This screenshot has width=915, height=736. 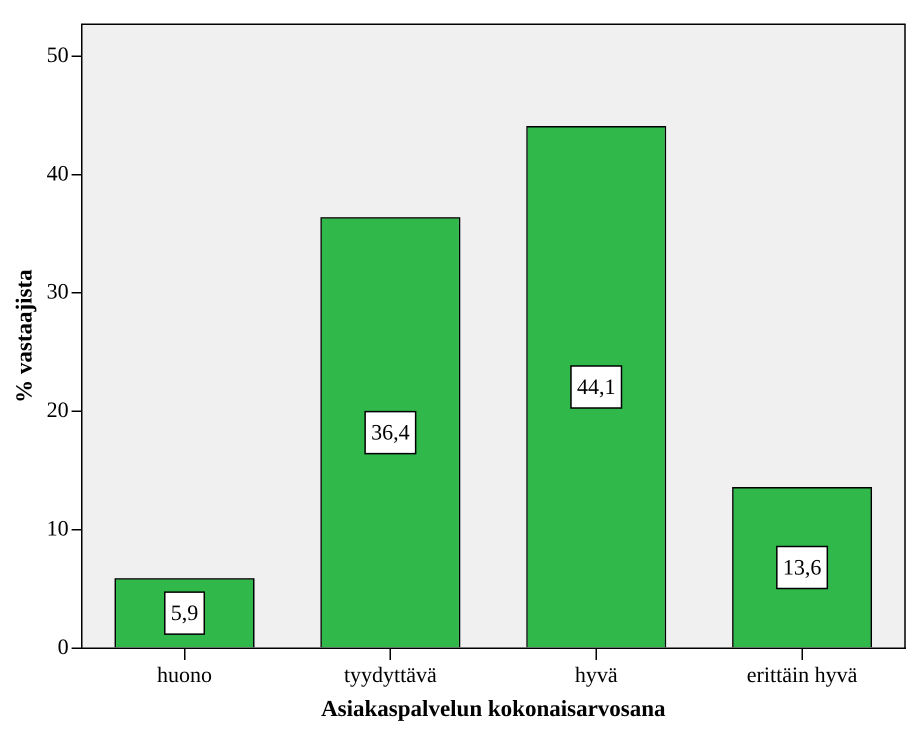 What do you see at coordinates (493, 709) in the screenshot?
I see `x-axis-title: Asiakaspalvelun kokonaisarvosana` at bounding box center [493, 709].